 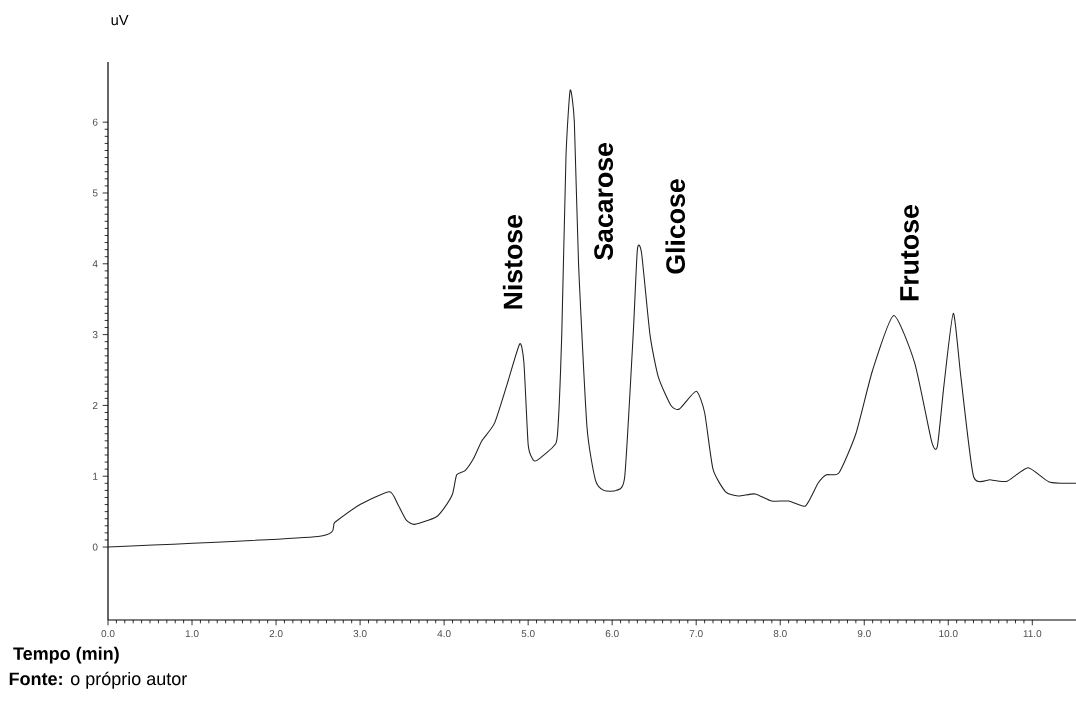 What do you see at coordinates (95, 547) in the screenshot?
I see `y-tick-label: 0` at bounding box center [95, 547].